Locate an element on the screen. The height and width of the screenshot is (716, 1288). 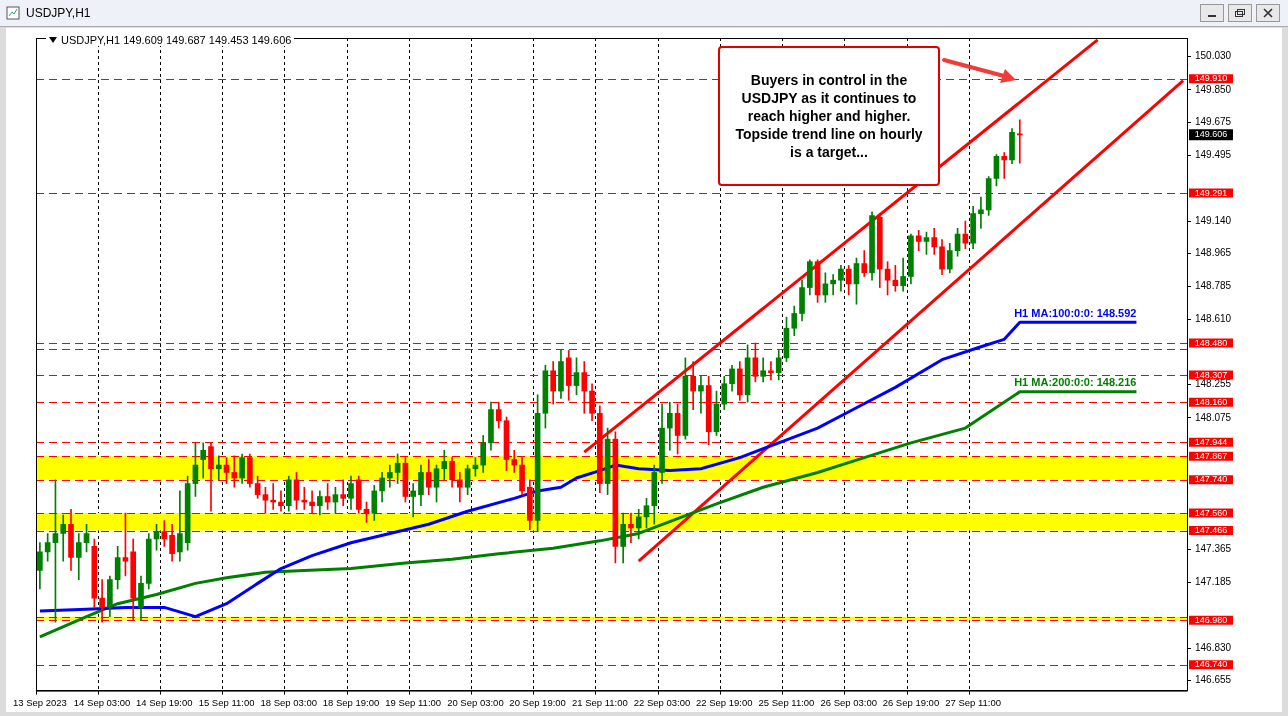
ref-line-label: 147.944 is located at coordinates (1211, 441).